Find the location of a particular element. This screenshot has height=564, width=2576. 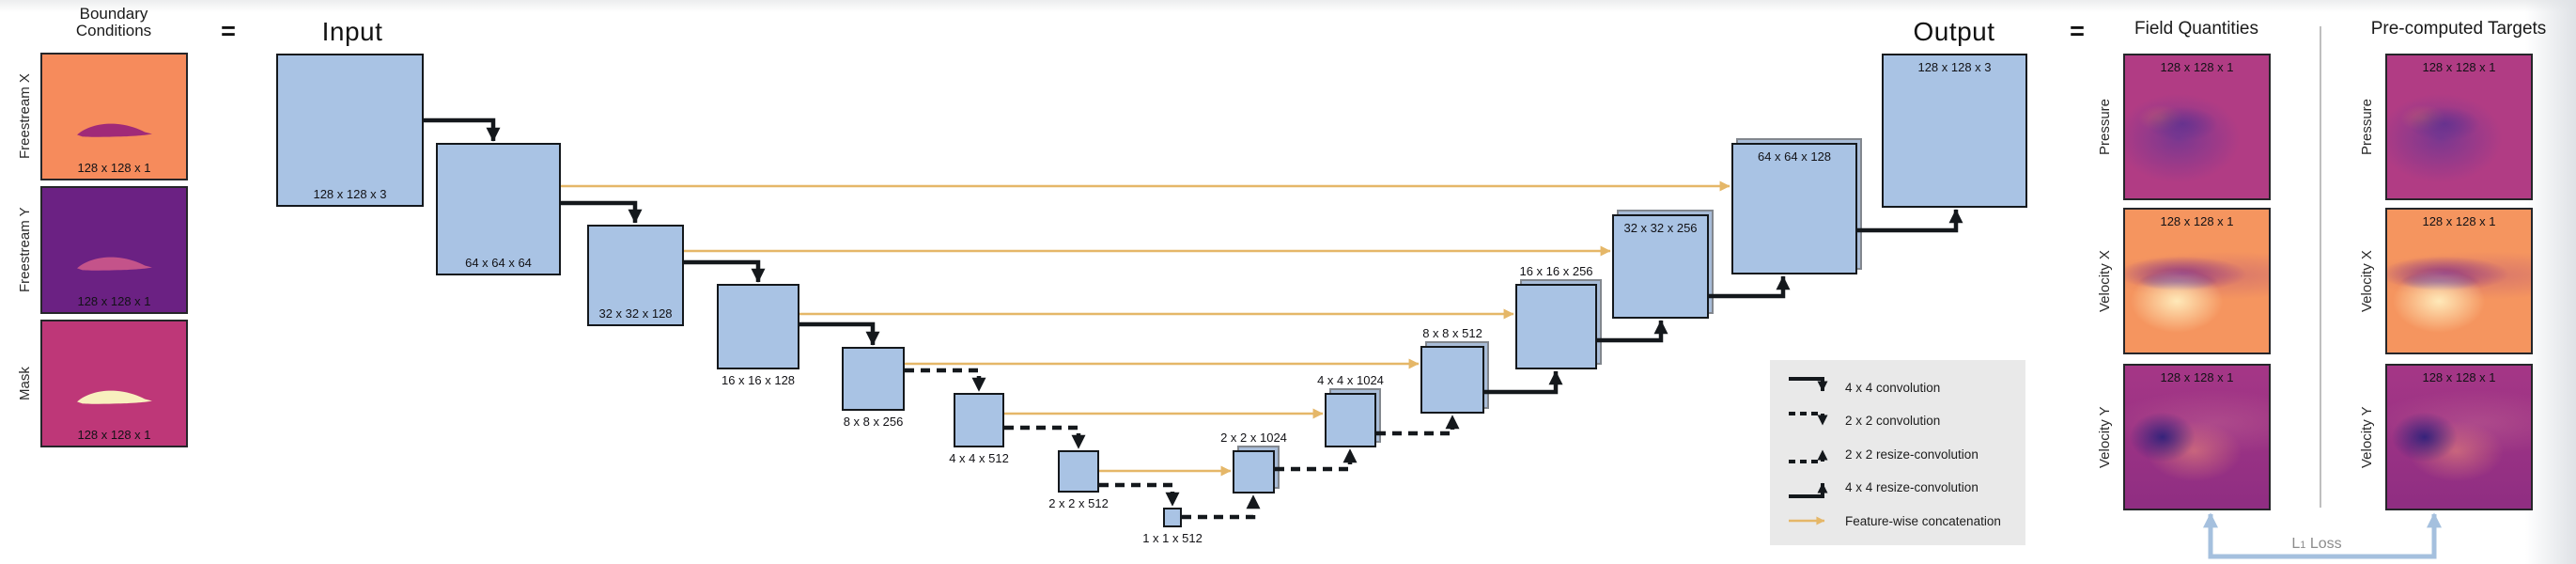

field-quantities-title: Field Quantities is located at coordinates (2196, 29).